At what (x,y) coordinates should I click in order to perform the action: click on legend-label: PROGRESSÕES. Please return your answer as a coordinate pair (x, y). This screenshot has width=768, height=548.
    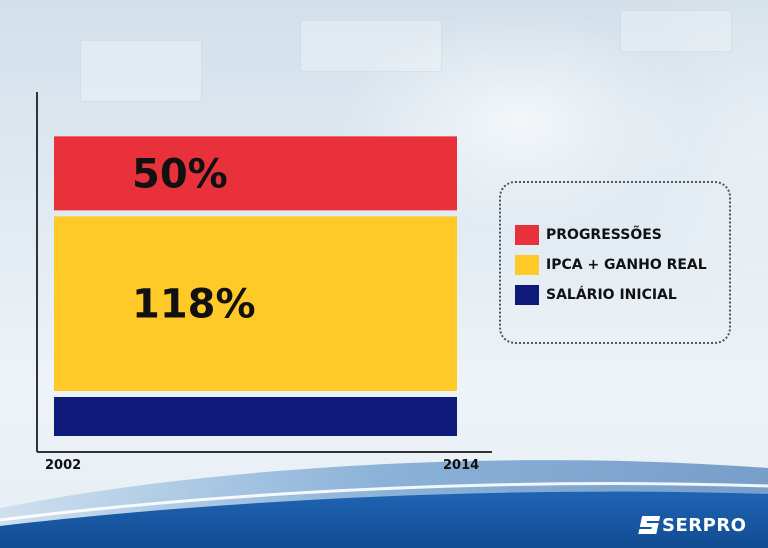
    Looking at the image, I should click on (604, 235).